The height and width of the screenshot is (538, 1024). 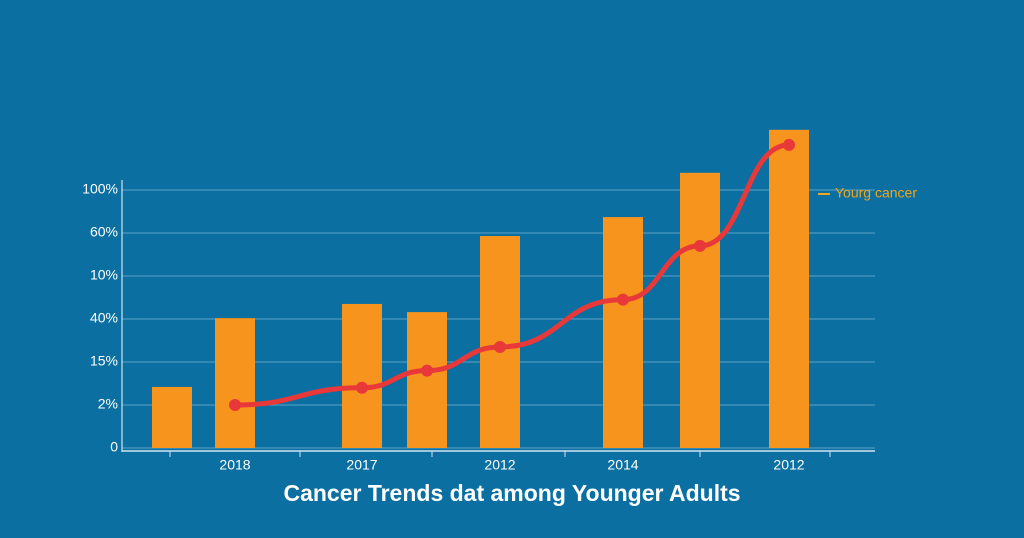 I want to click on x-tick-label: 2017, so click(x=361, y=465).